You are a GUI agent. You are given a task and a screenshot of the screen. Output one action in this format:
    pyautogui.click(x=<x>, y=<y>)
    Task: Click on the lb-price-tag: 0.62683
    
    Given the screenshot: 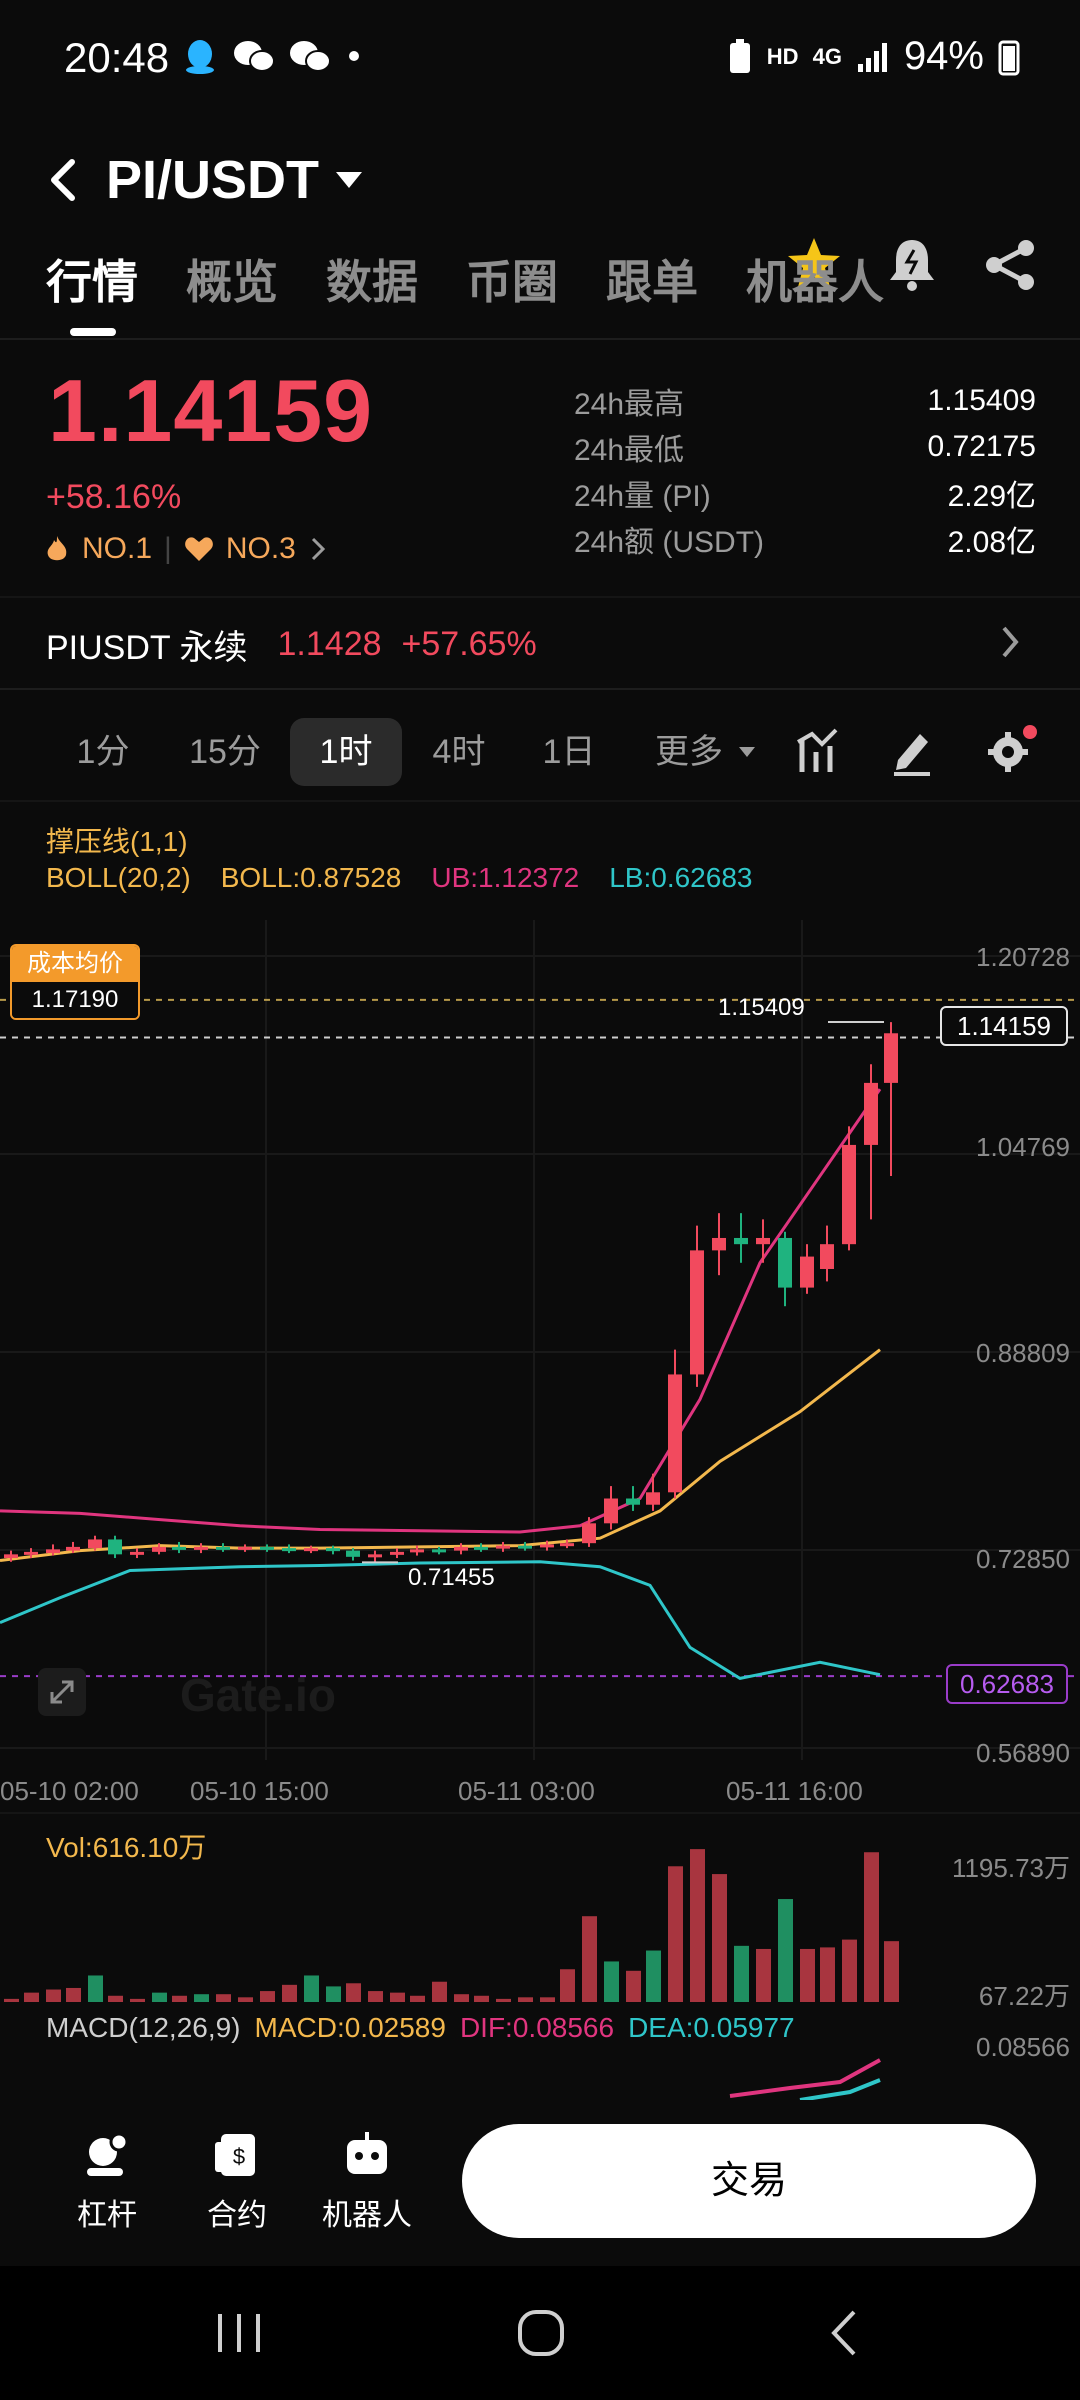 What is the action you would take?
    pyautogui.click(x=1007, y=1684)
    